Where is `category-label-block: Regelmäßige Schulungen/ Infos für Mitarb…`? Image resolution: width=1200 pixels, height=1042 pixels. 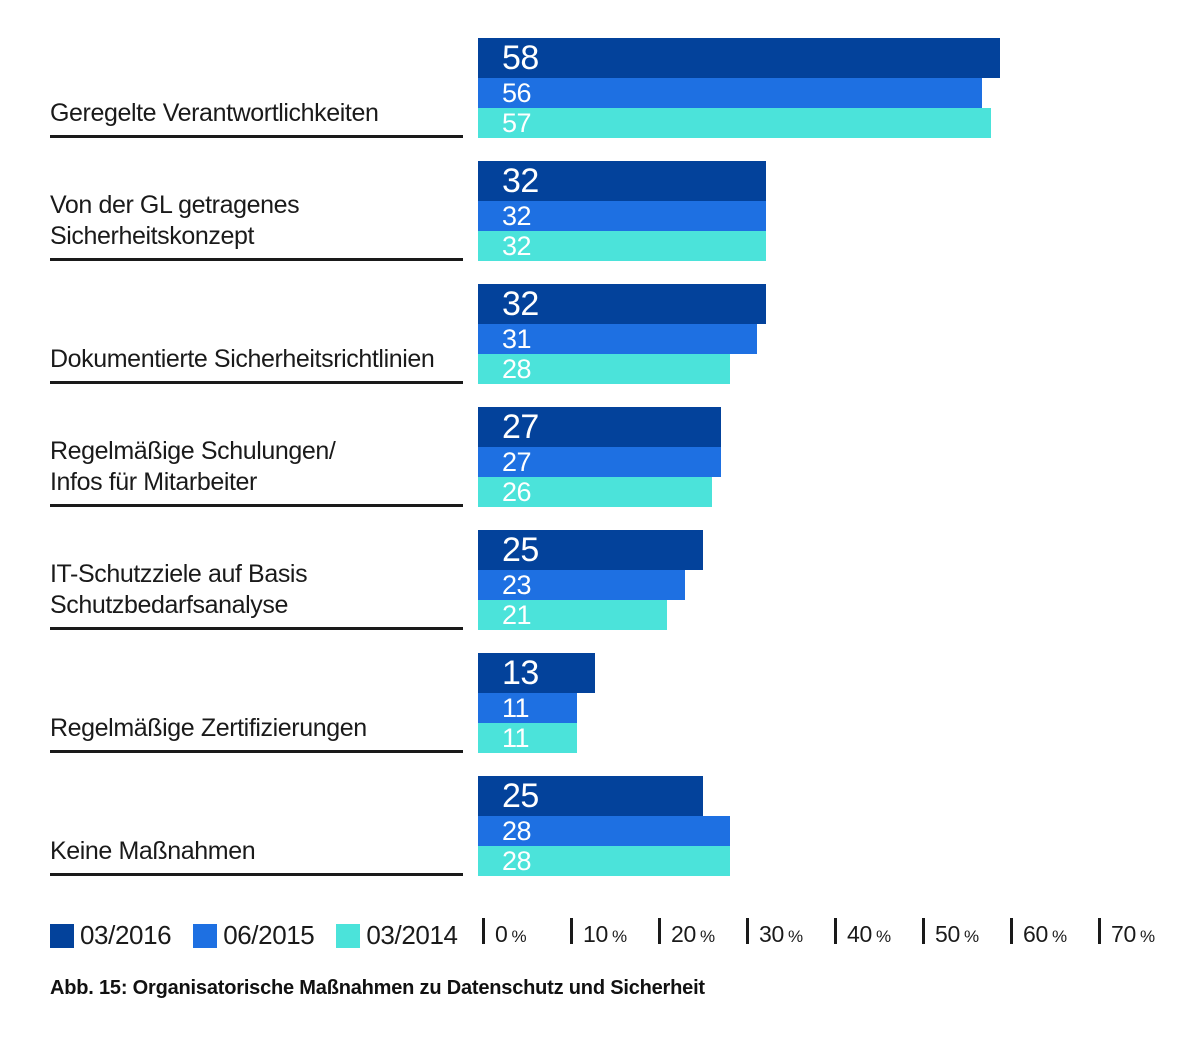 category-label-block: Regelmäßige Schulungen/ Infos für Mitarb… is located at coordinates (256, 471).